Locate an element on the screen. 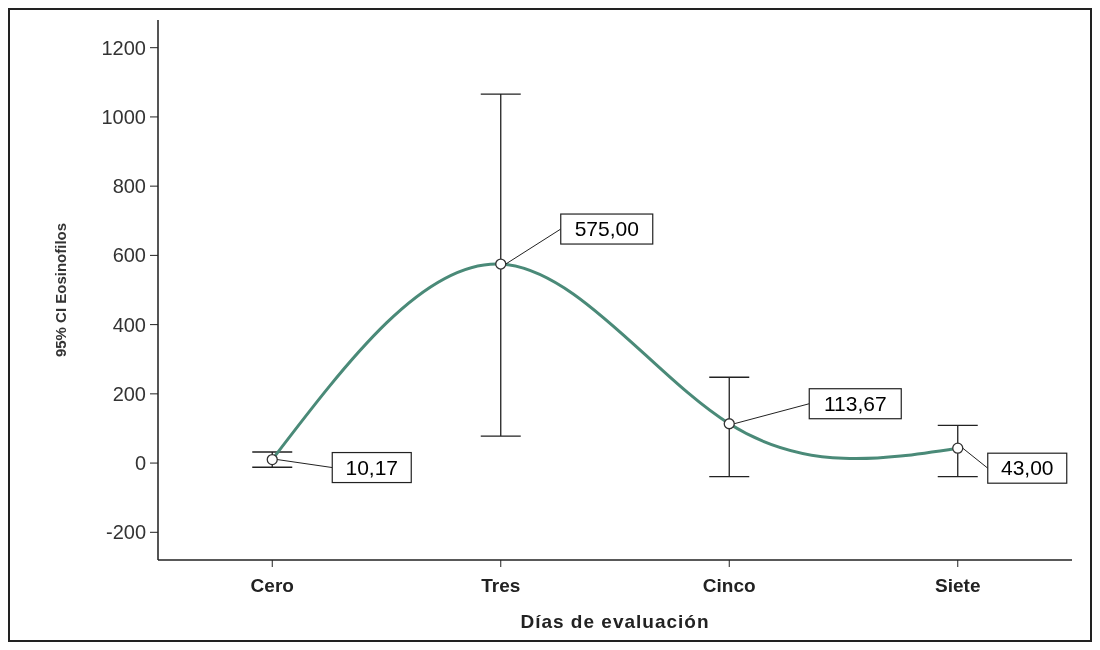  y-tick-label: 200 is located at coordinates (129, 393).